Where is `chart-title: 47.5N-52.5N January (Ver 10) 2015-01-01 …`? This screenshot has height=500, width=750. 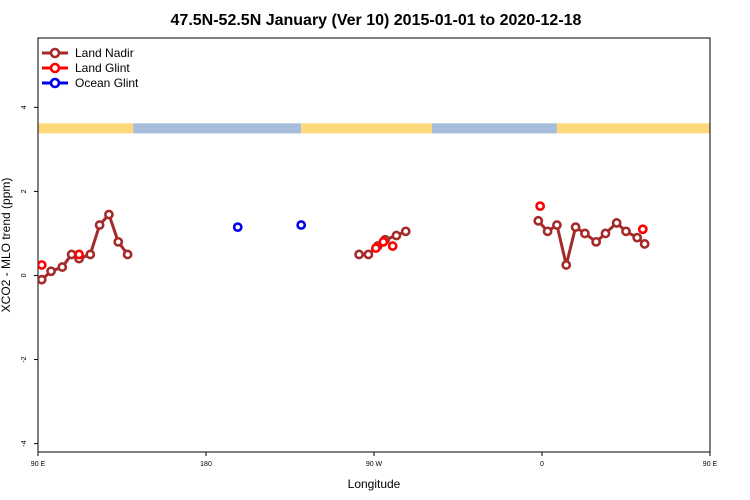 chart-title: 47.5N-52.5N January (Ver 10) 2015-01-01 … is located at coordinates (376, 20).